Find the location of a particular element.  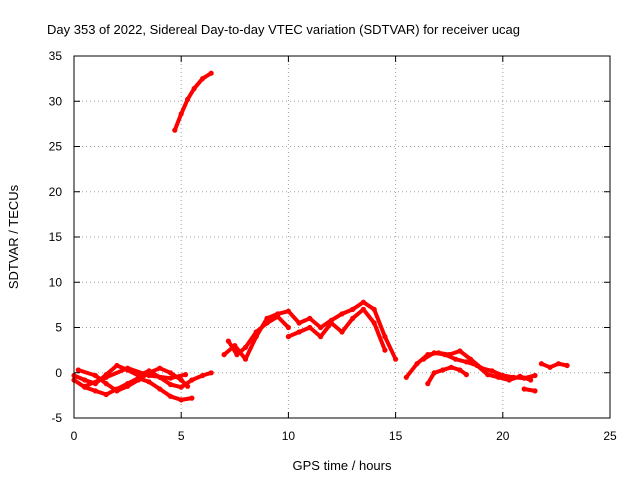

y-axis-label: SDTVAR / TECUs is located at coordinates (13, 236).